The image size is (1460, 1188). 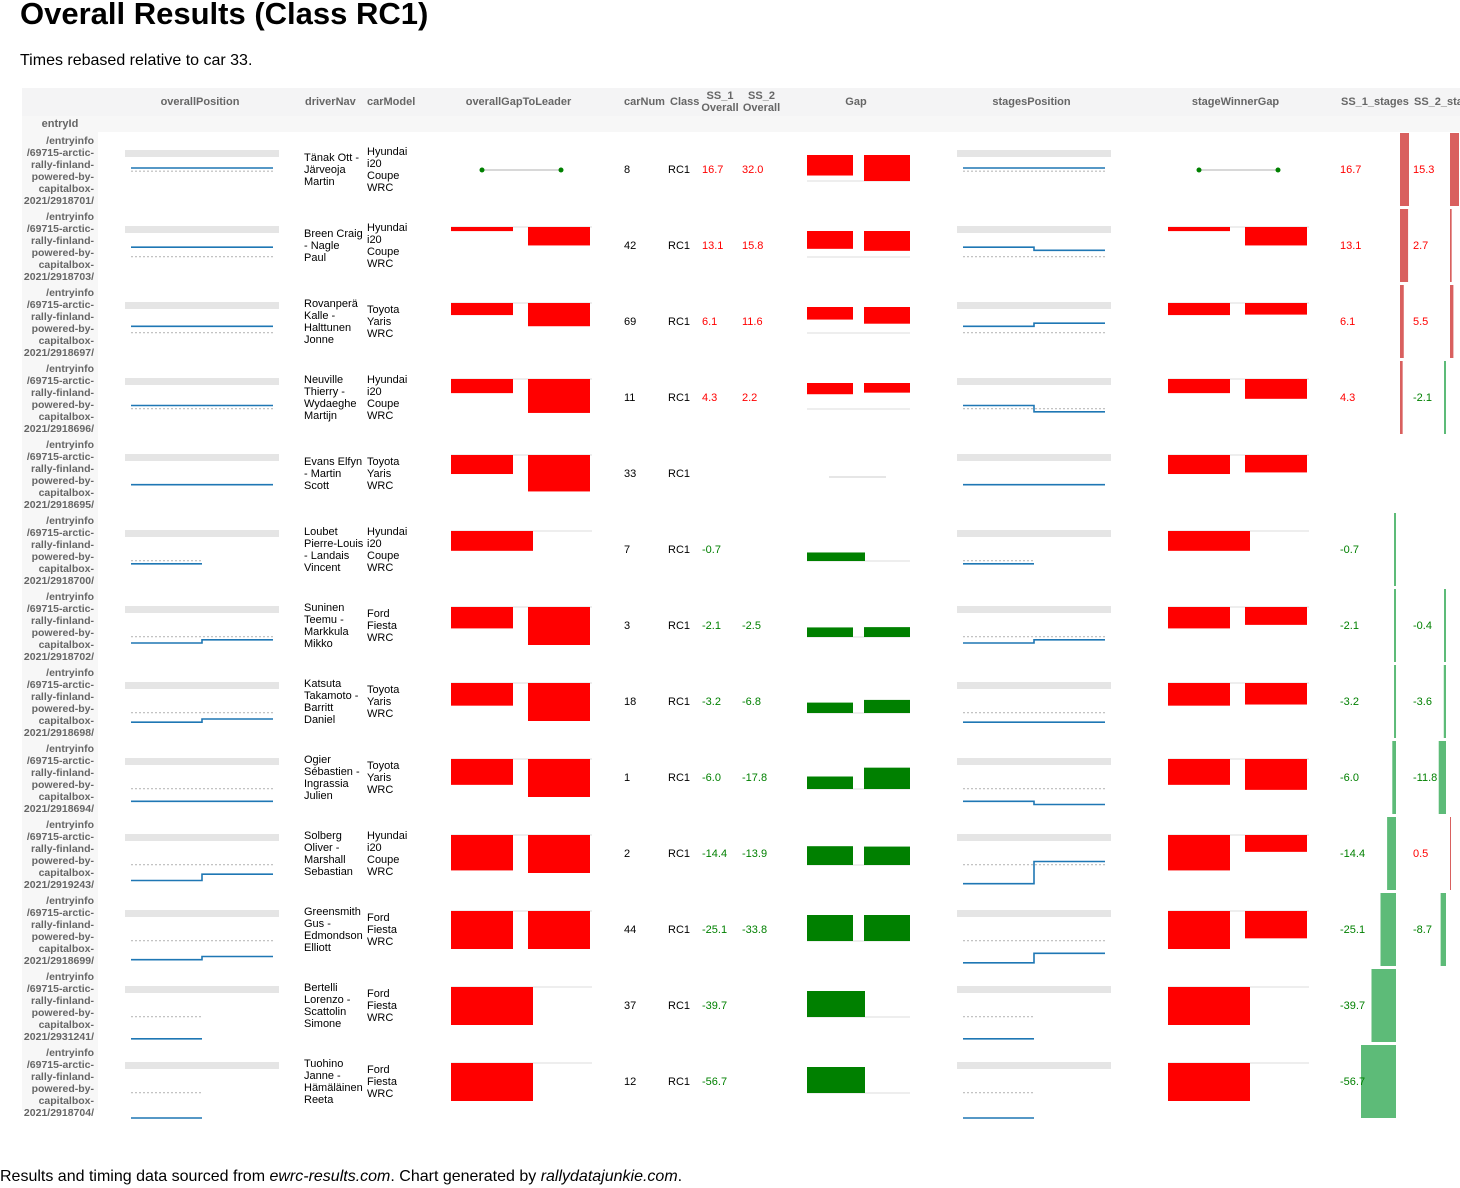 What do you see at coordinates (741, 102) in the screenshot?
I see `header-row-bg` at bounding box center [741, 102].